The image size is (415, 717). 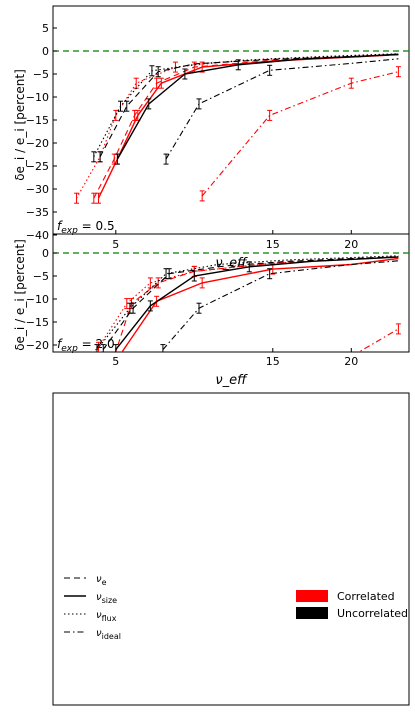 I want to click on legend-entry-ideal: νideal, so click(x=92, y=634).